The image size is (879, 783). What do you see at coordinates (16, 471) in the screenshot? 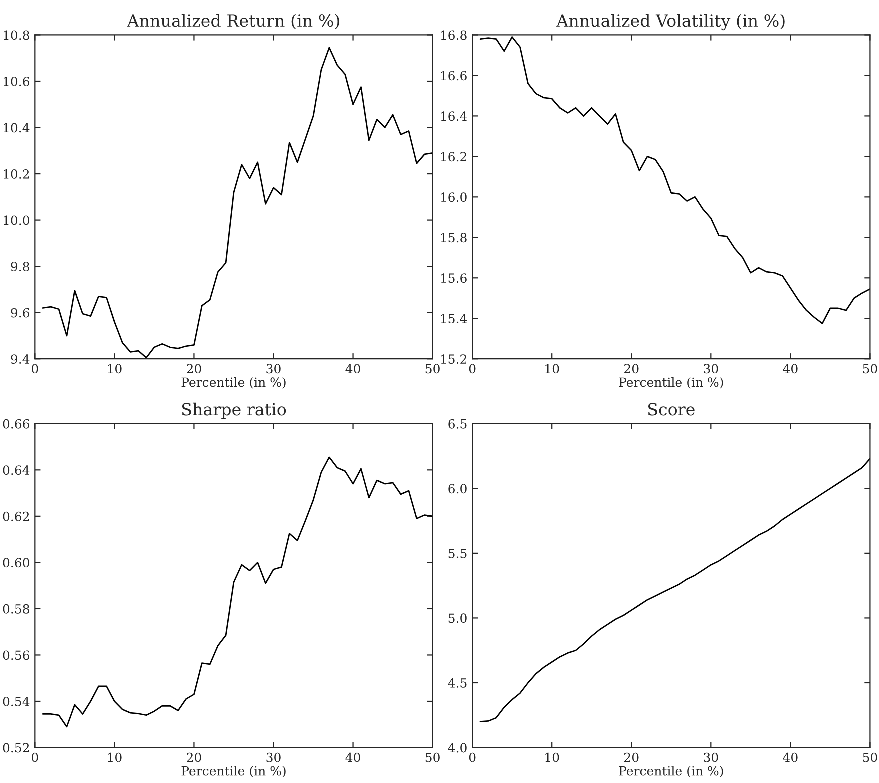
I see `y-tick-label: 0.64` at bounding box center [16, 471].